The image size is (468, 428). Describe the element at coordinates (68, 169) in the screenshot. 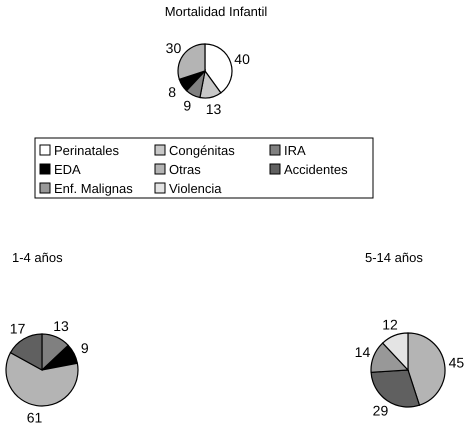

I see `legend-label: EDA` at that location.